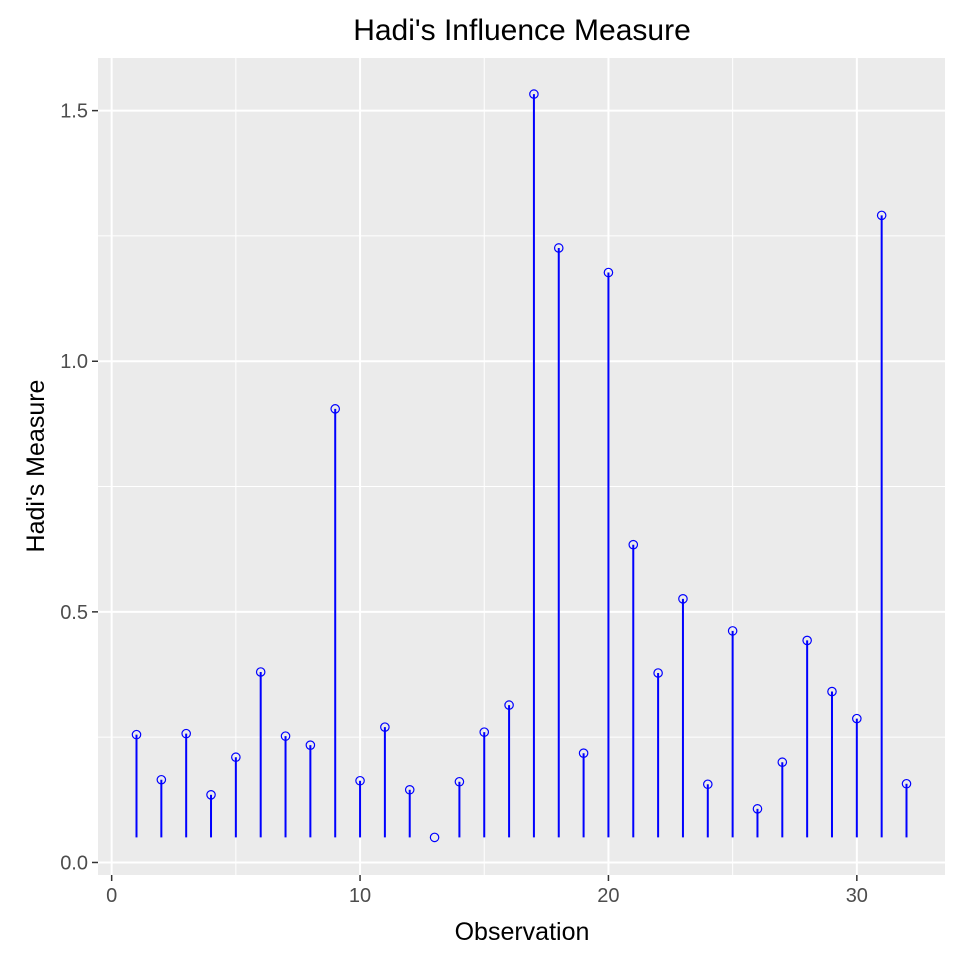  I want to click on x-axis-title: Observation, so click(522, 932).